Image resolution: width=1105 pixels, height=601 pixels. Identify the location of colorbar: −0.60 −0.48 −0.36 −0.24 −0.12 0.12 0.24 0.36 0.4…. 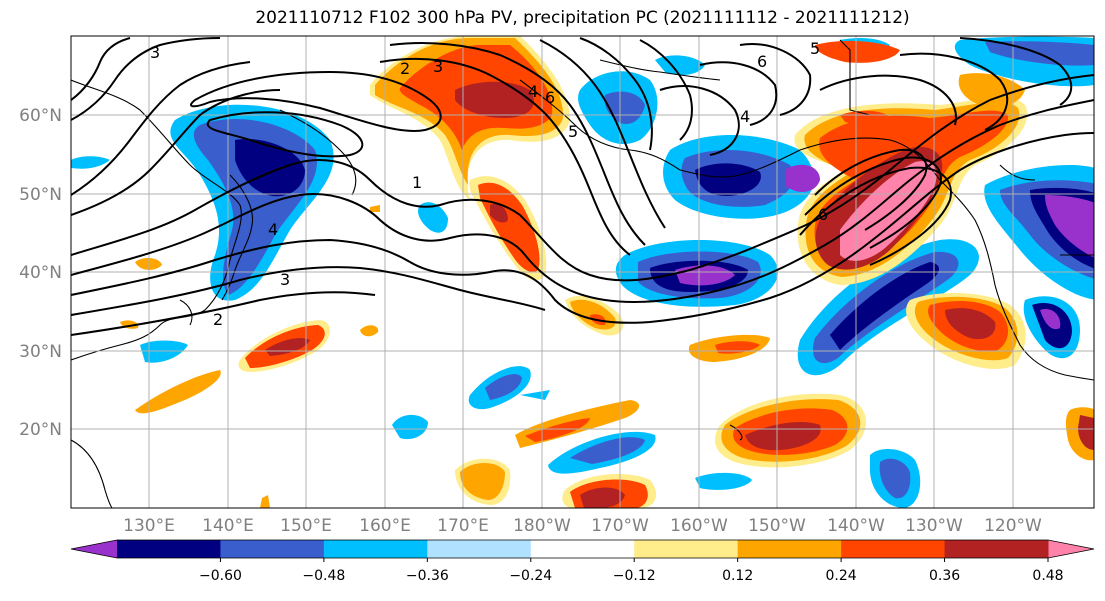
(582, 561).